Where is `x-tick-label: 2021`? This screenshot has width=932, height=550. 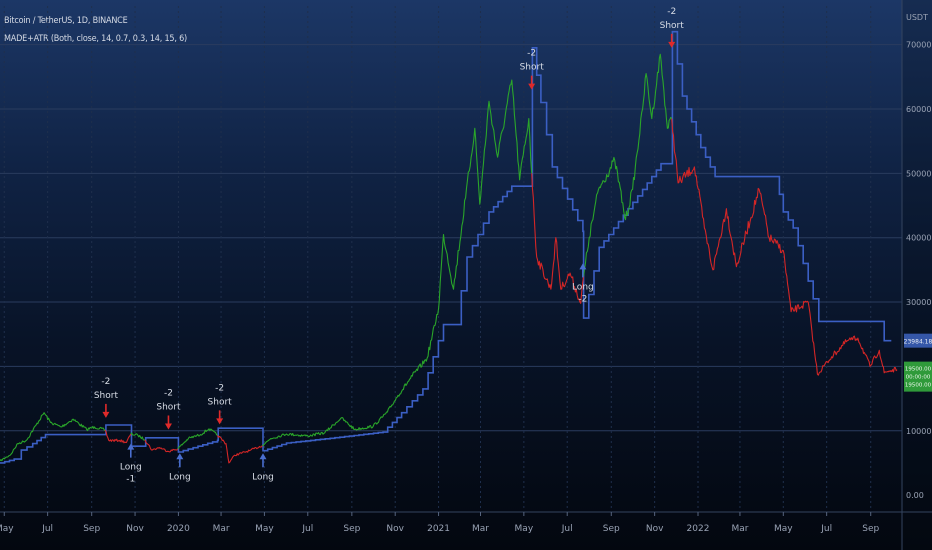
x-tick-label: 2021 is located at coordinates (438, 529).